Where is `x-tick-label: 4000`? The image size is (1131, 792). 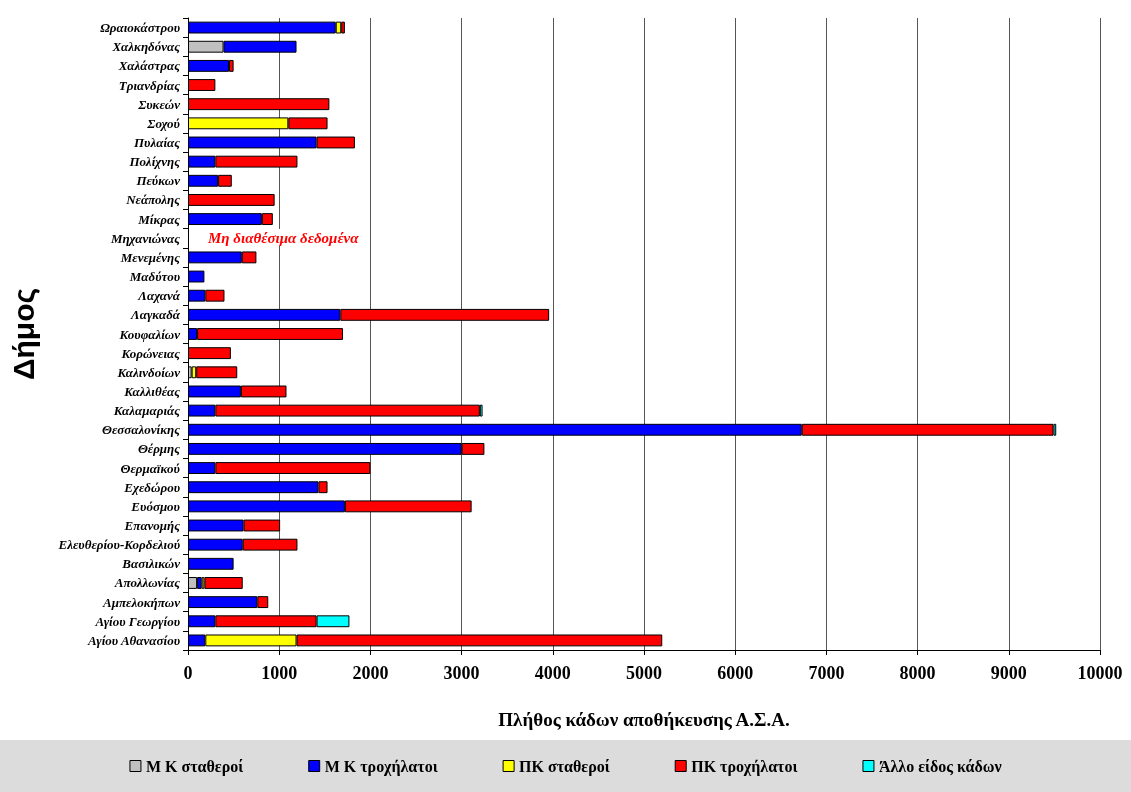 x-tick-label: 4000 is located at coordinates (552, 673).